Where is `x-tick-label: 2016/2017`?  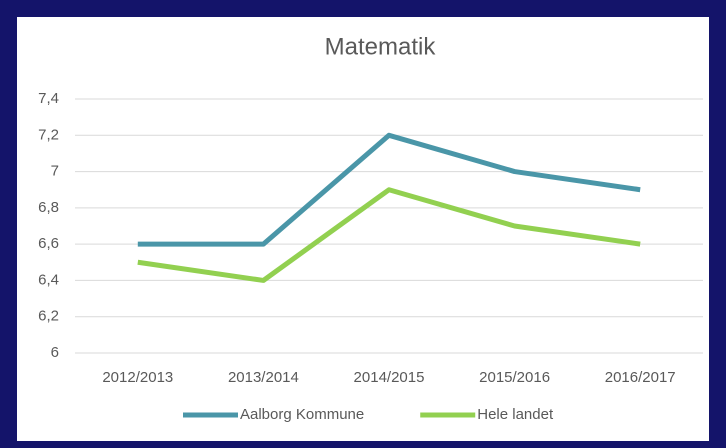 x-tick-label: 2016/2017 is located at coordinates (640, 377).